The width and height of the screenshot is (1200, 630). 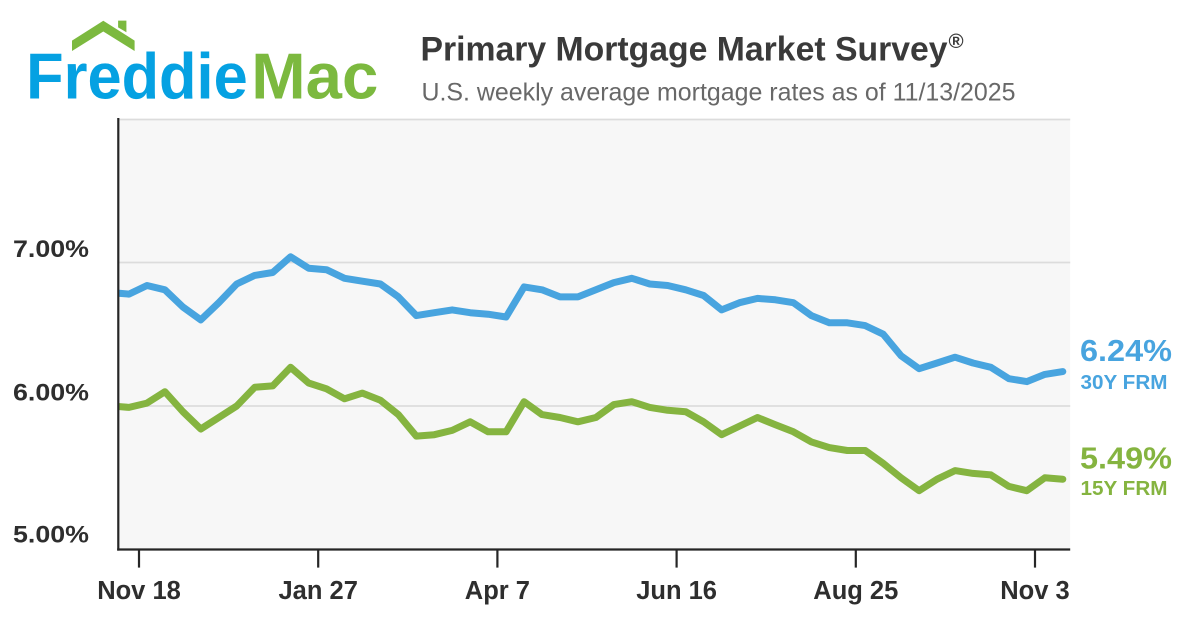 I want to click on svg-text: Aug 25, so click(x=855, y=591).